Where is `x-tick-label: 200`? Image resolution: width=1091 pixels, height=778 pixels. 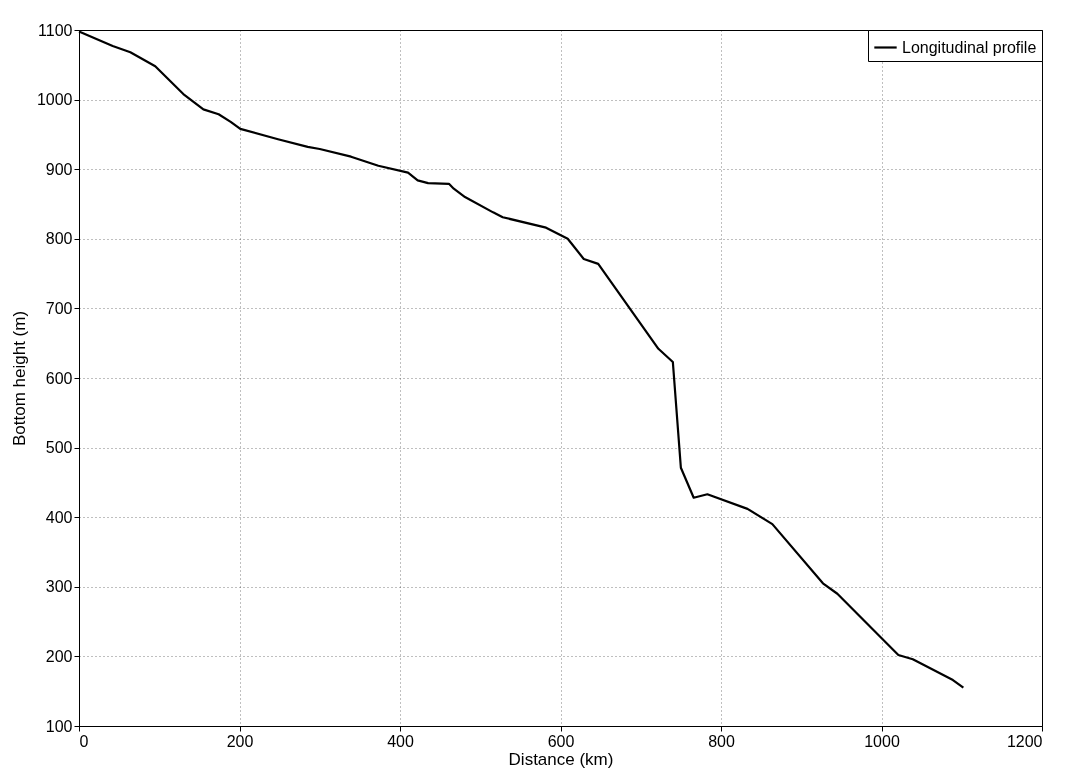
x-tick-label: 200 is located at coordinates (240, 741).